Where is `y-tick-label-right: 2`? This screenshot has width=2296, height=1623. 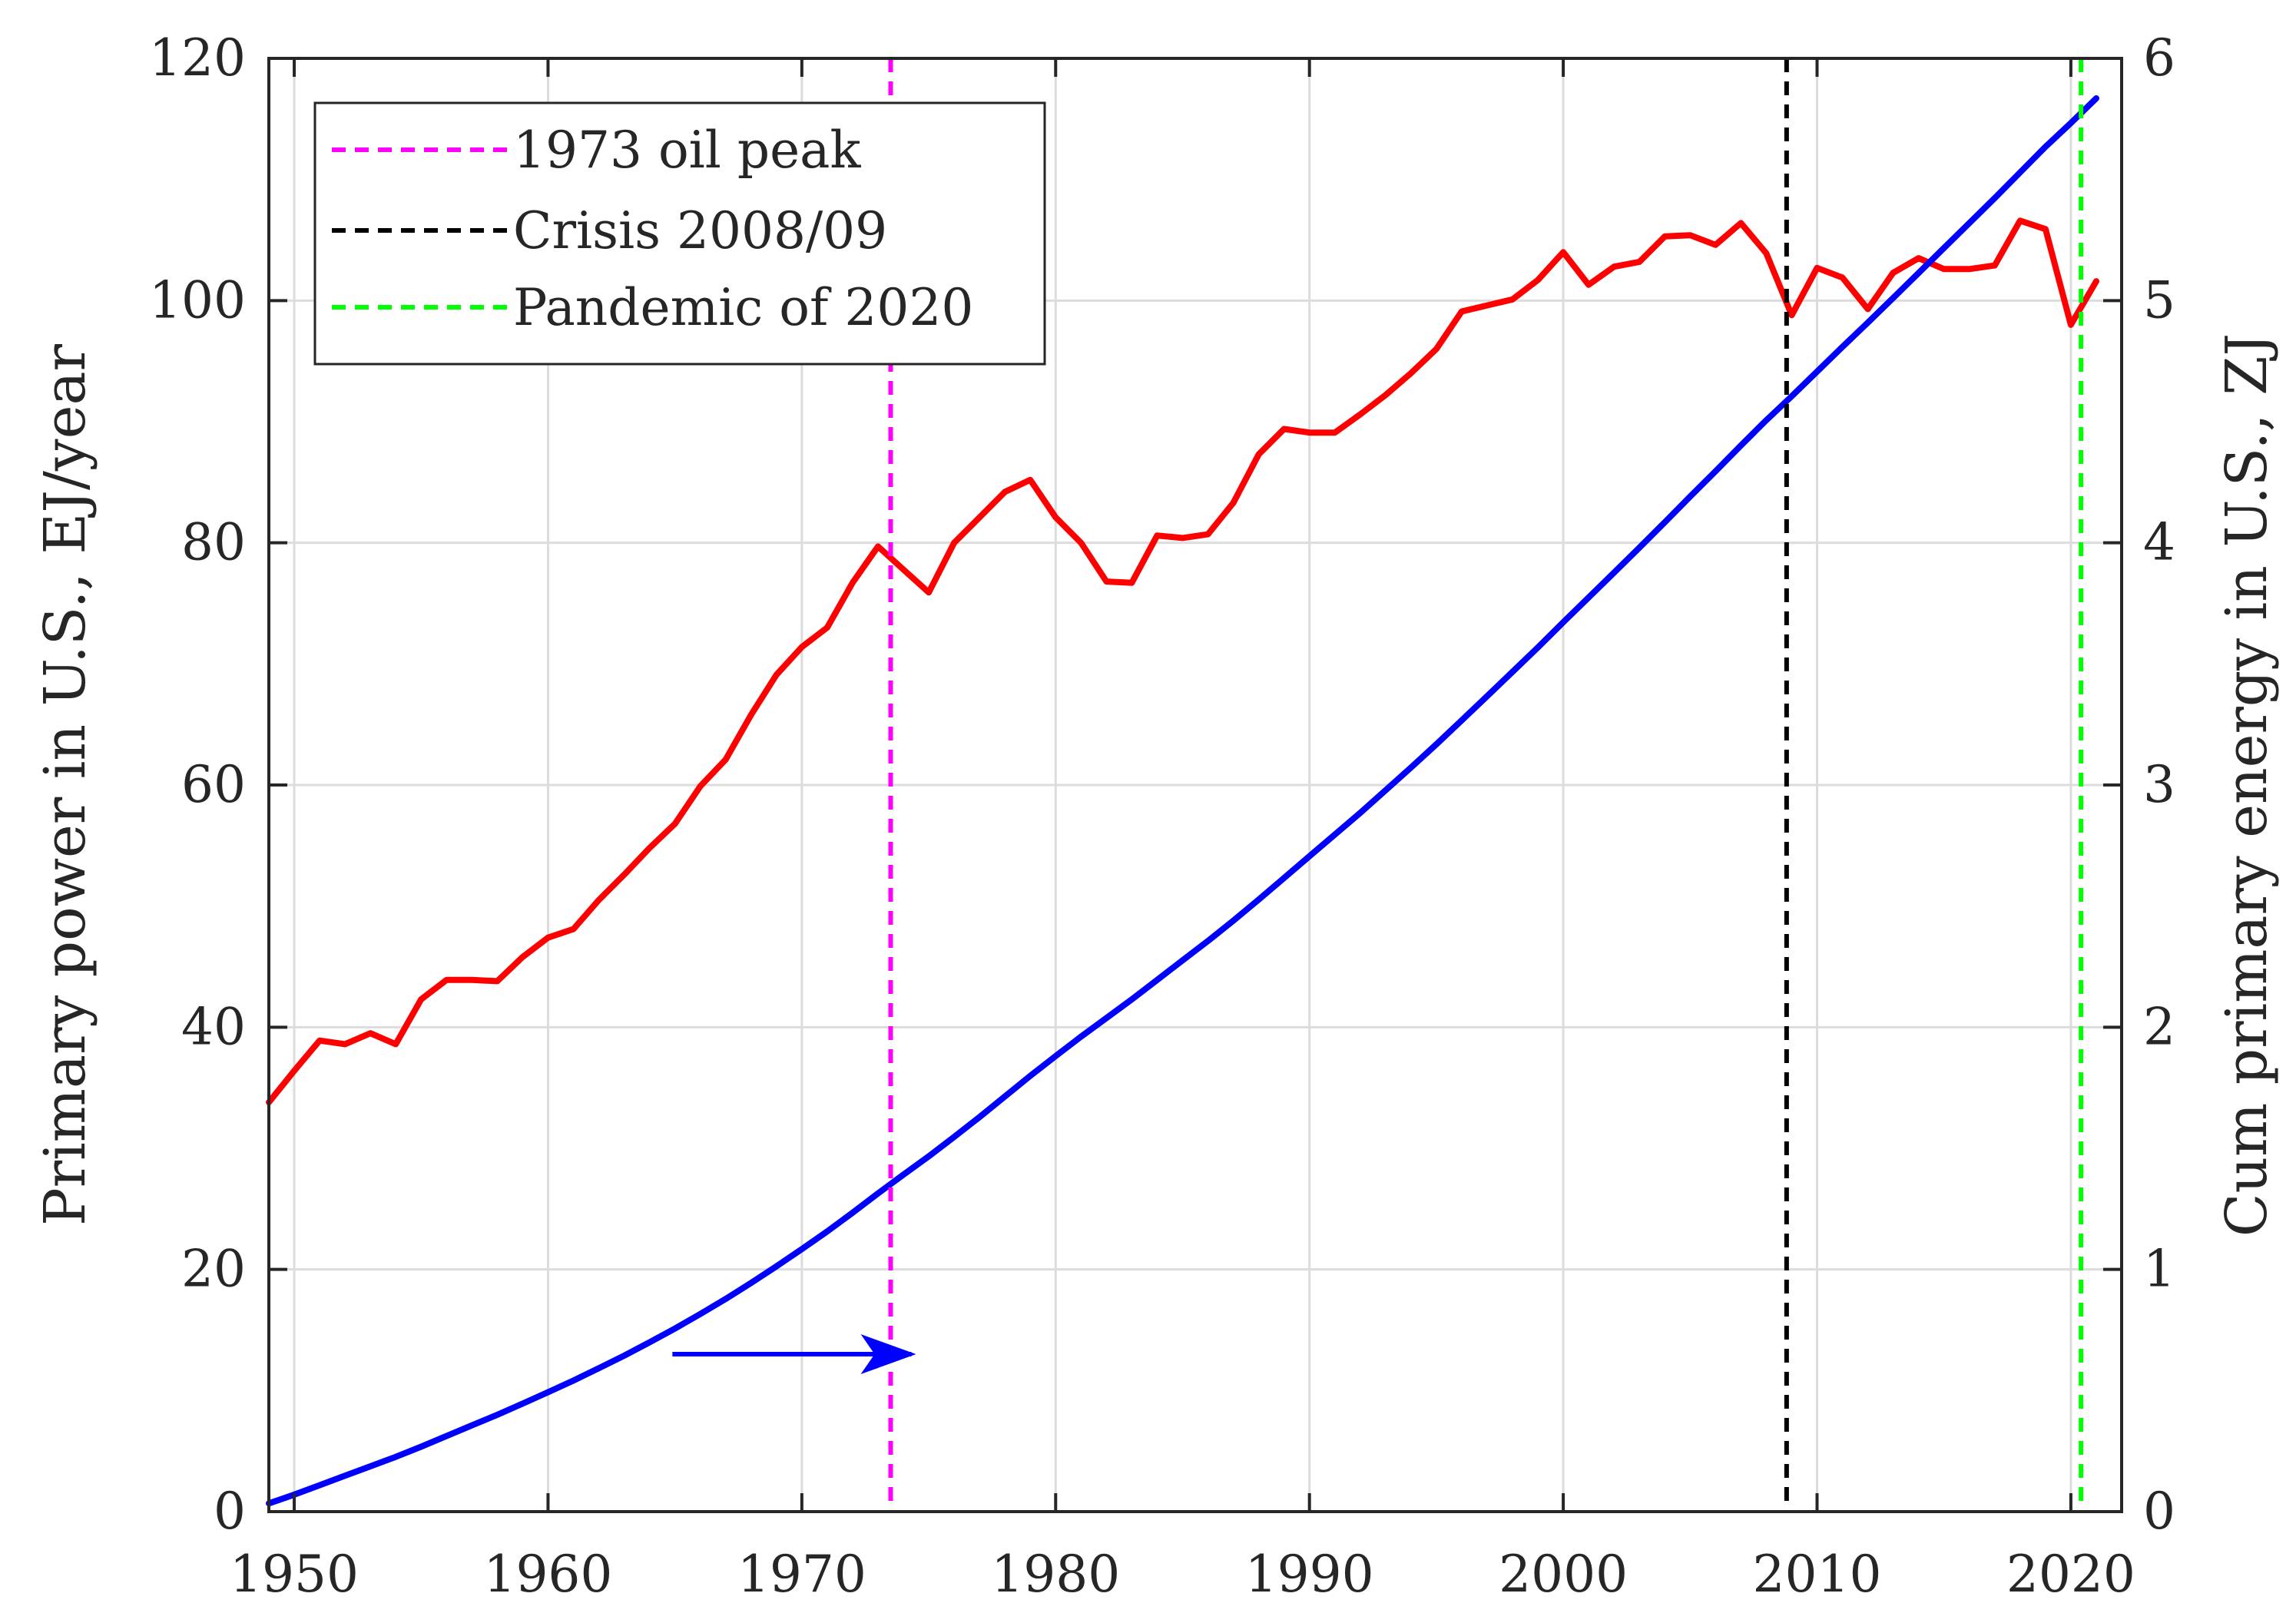
y-tick-label-right: 2 is located at coordinates (2159, 1026).